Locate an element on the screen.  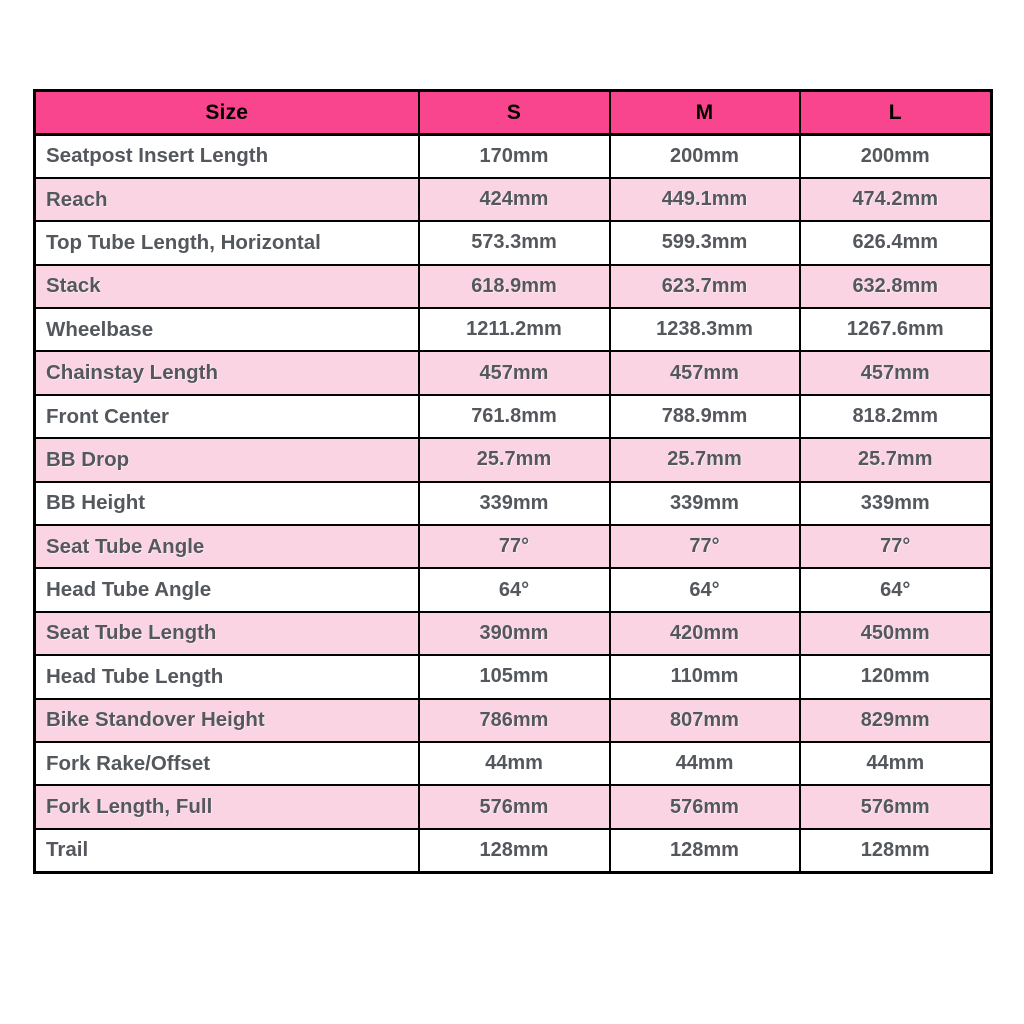
table-row: Stack 618.9mm 623.7mm 632.8mm is located at coordinates (513, 286).